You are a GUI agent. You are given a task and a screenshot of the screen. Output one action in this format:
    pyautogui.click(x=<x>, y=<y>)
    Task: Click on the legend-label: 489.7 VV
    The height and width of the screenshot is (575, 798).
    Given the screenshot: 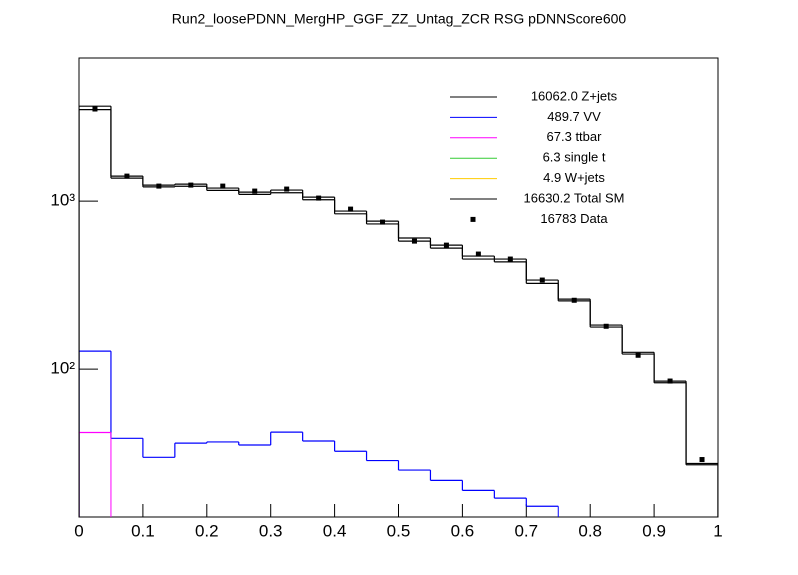 What is the action you would take?
    pyautogui.click(x=574, y=116)
    